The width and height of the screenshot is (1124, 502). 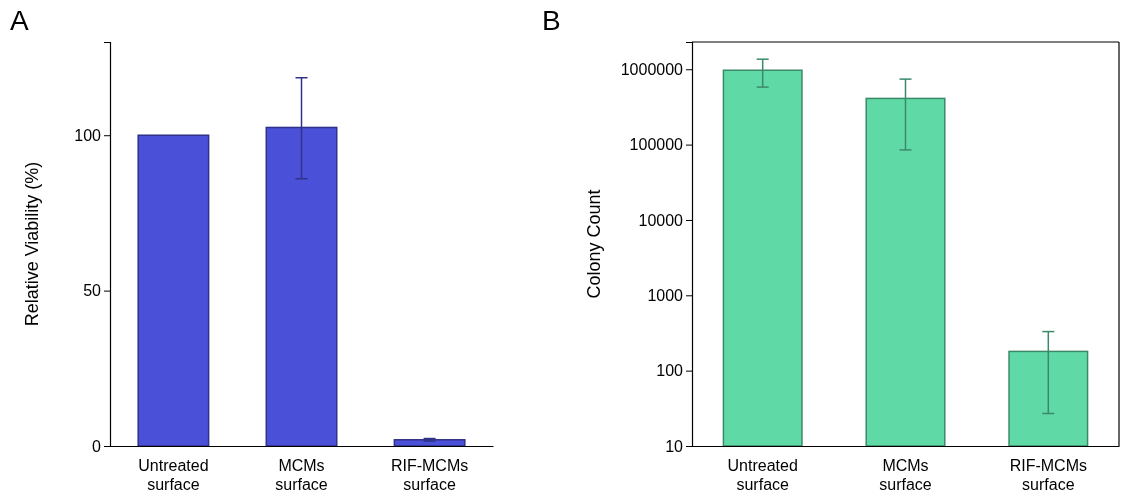 What do you see at coordinates (652, 69) in the screenshot?
I see `y-tick-label: 1000000` at bounding box center [652, 69].